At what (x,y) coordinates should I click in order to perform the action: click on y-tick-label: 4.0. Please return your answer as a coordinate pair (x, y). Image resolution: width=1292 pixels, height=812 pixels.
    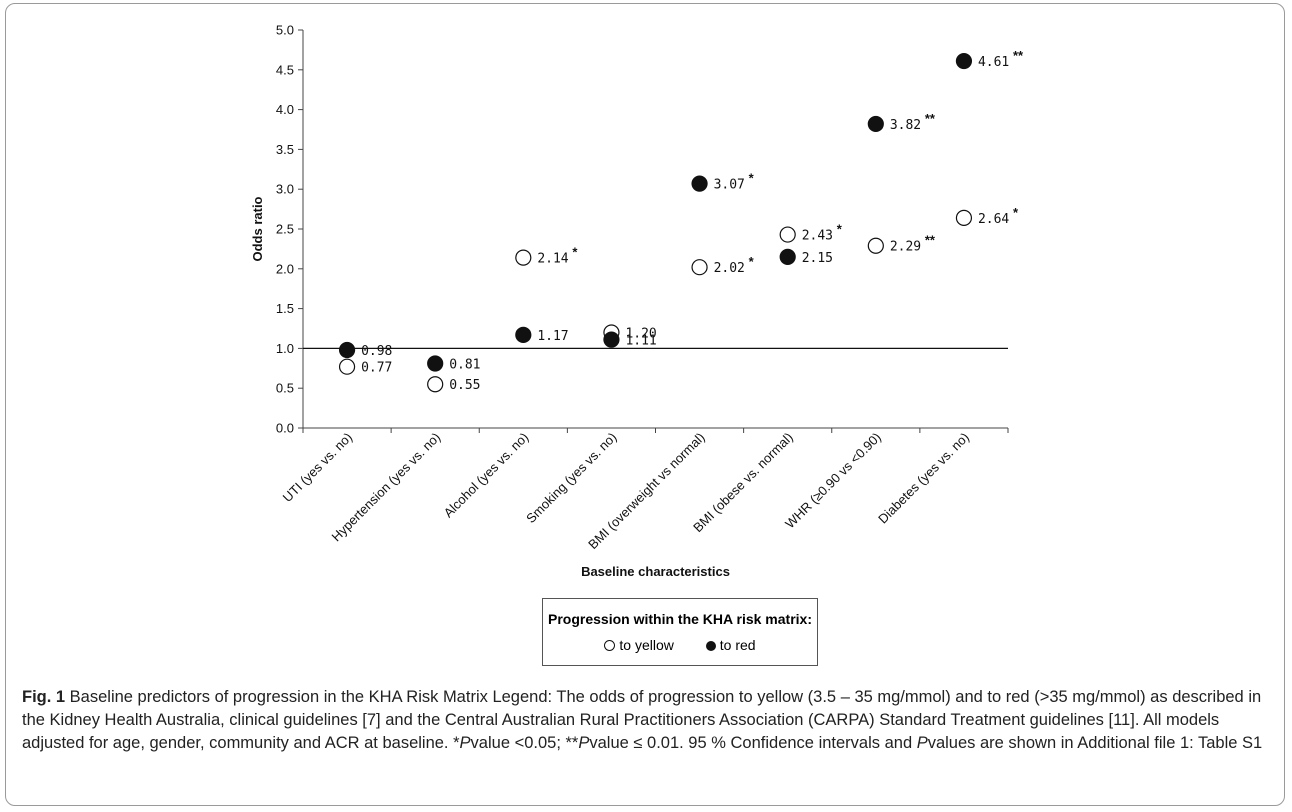
    Looking at the image, I should click on (285, 109).